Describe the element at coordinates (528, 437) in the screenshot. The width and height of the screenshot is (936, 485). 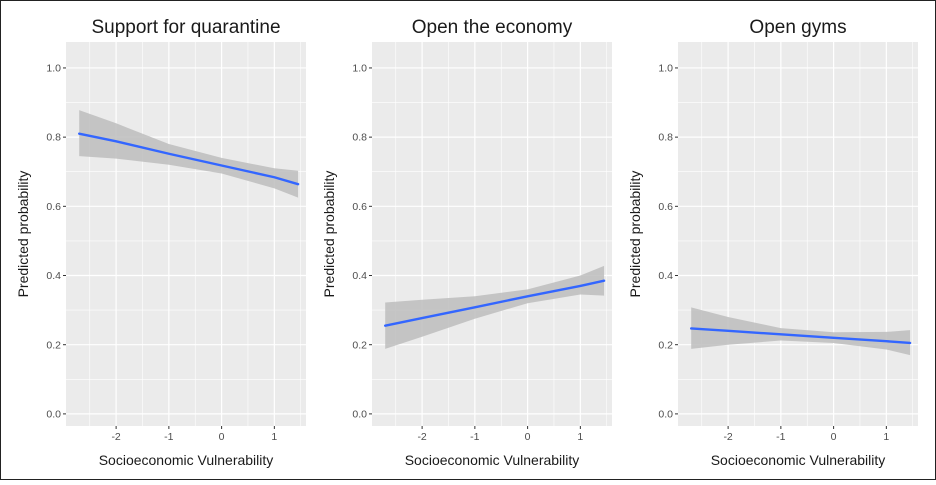
I see `panel-2-x-tick-label: 0` at that location.